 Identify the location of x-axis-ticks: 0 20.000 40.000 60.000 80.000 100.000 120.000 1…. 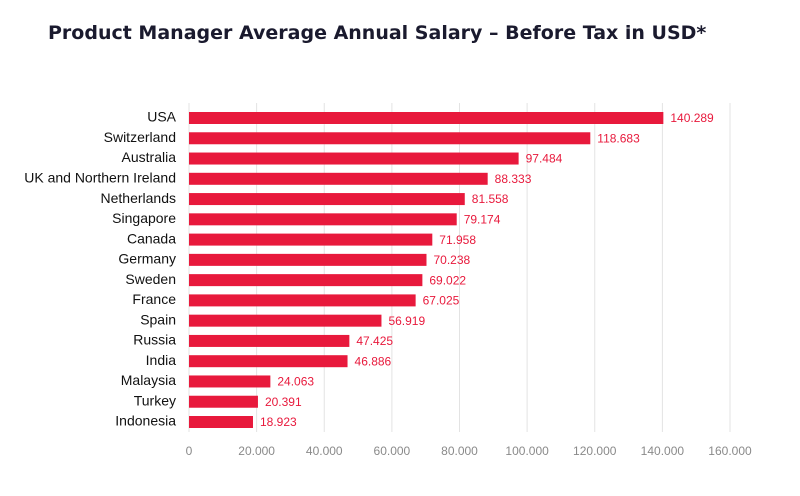
(469, 451).